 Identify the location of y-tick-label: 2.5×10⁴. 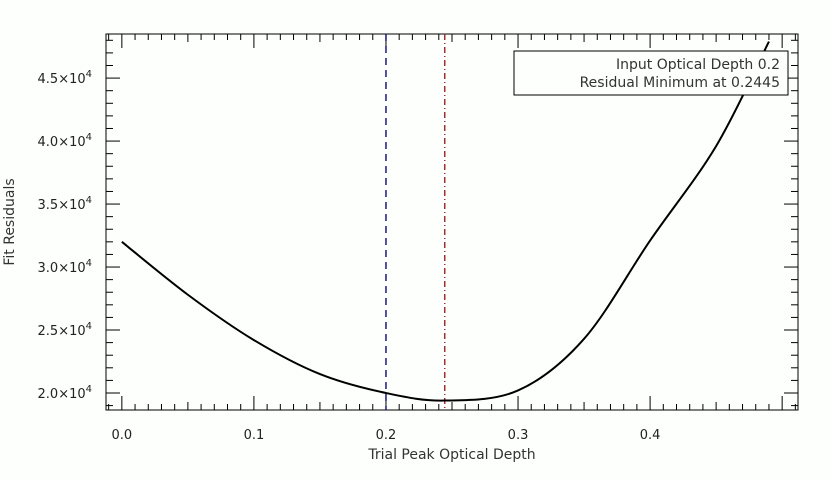
(65, 330).